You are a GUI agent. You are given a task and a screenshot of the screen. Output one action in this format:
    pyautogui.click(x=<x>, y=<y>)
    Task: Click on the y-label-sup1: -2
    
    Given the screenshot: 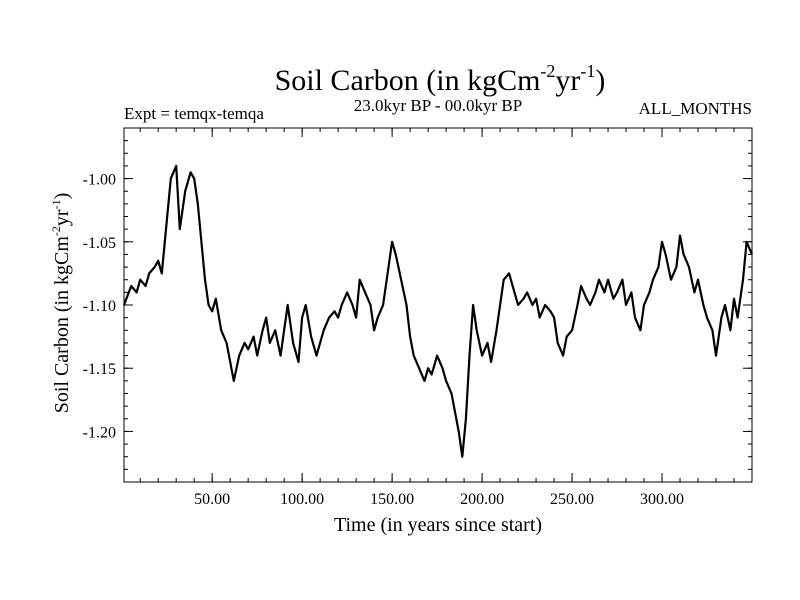 What is the action you would take?
    pyautogui.click(x=56, y=231)
    